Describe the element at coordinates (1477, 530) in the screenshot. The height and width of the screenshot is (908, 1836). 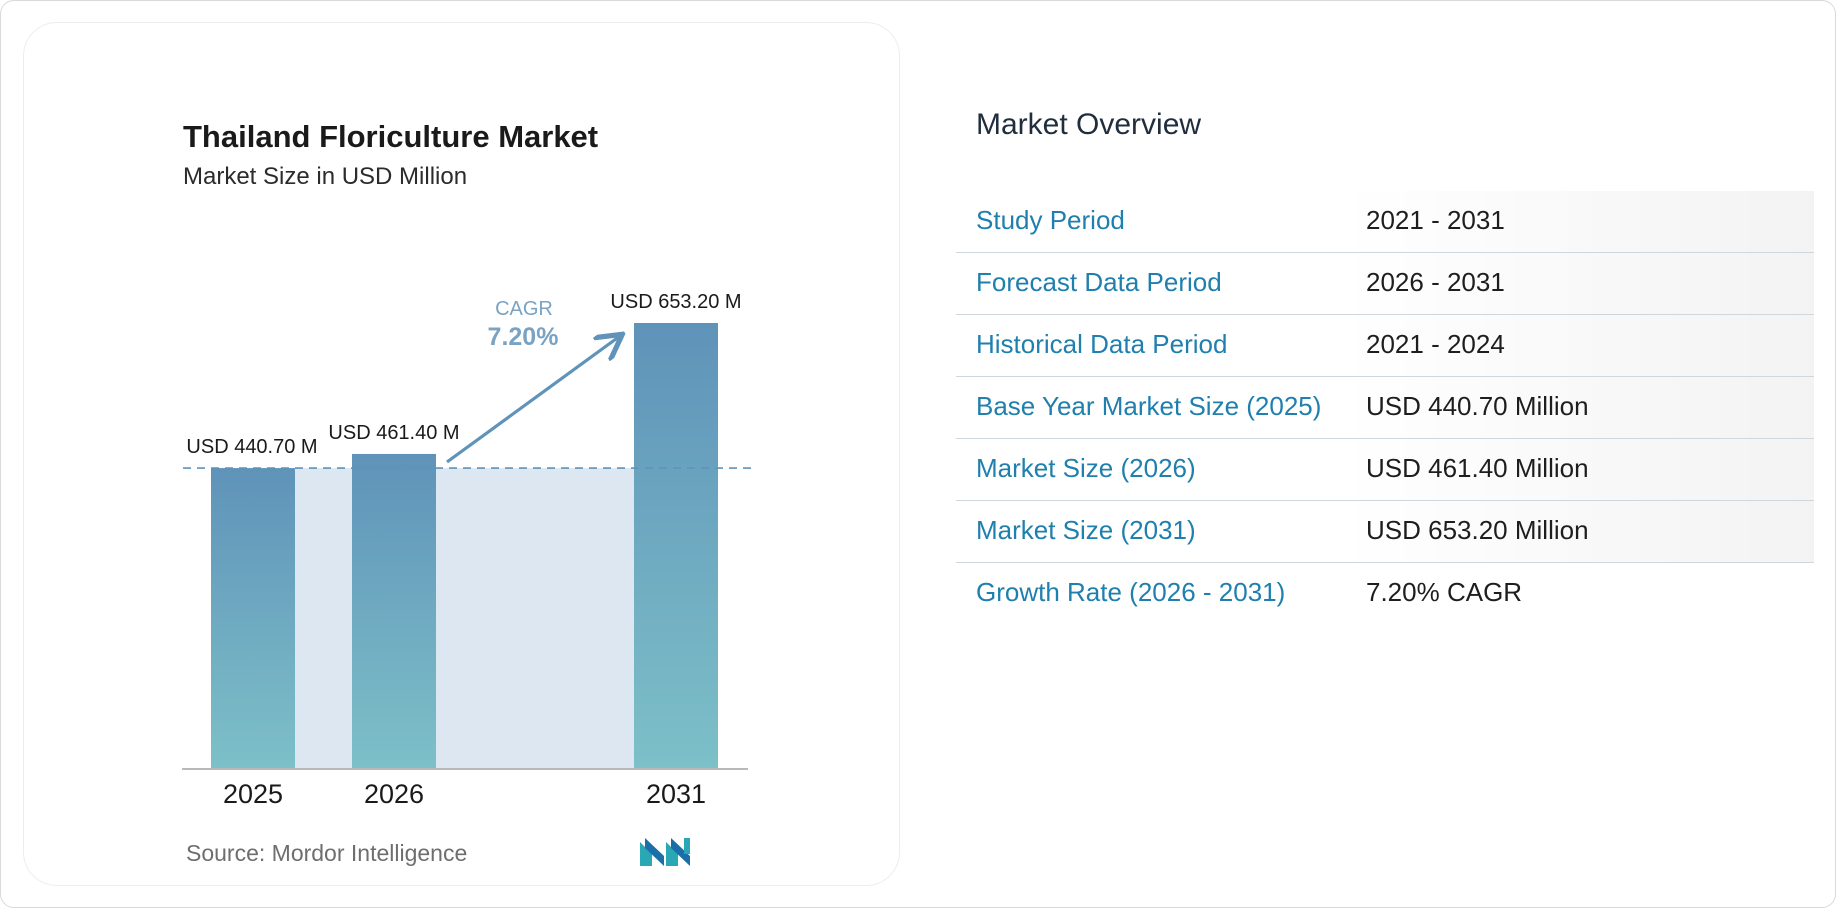
I see `row-value: USD 653.20 Million` at that location.